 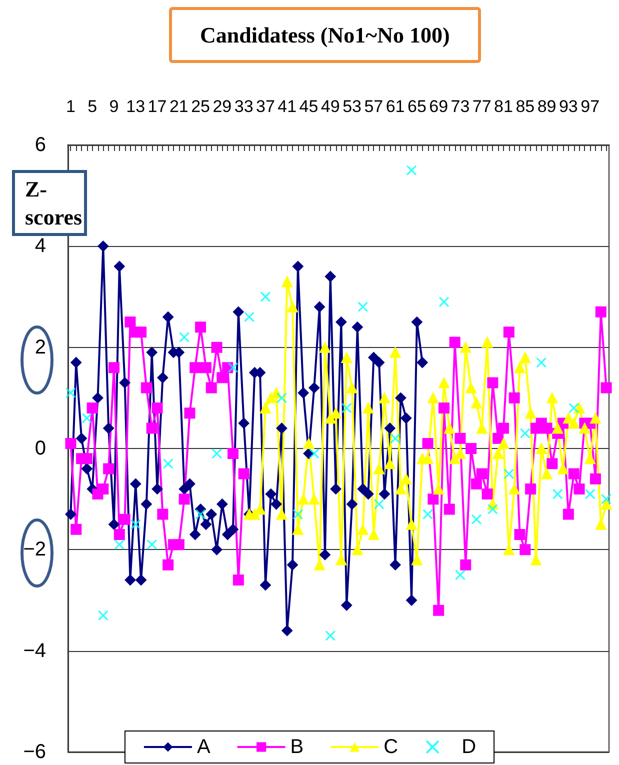 What do you see at coordinates (330, 106) in the screenshot?
I see `x-tick-label: 49` at bounding box center [330, 106].